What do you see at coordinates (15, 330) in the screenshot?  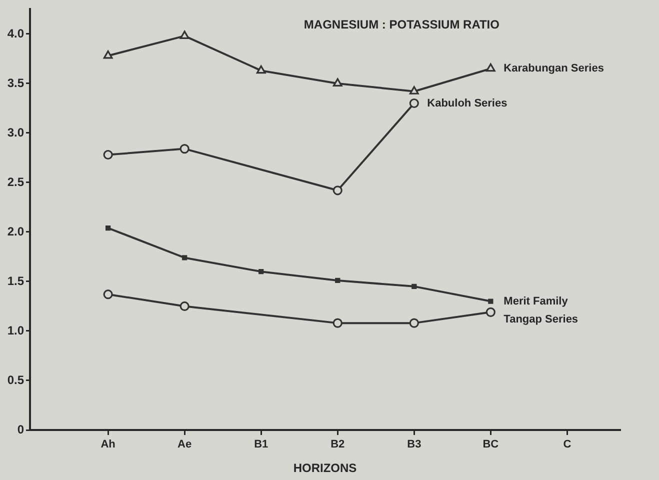 I see `y-tick-label: 1.0` at bounding box center [15, 330].